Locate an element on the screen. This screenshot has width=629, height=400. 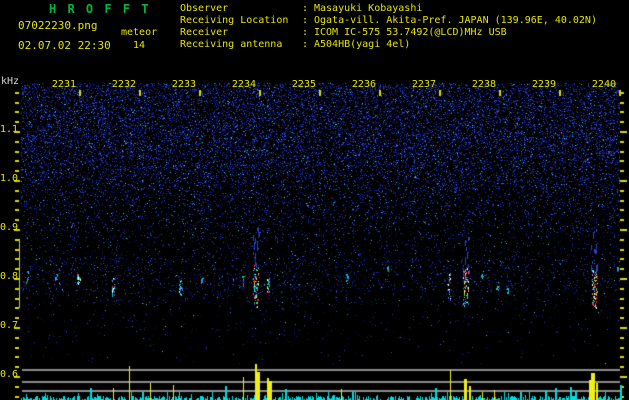
app-title: H R O F F T is located at coordinates (100, 9).